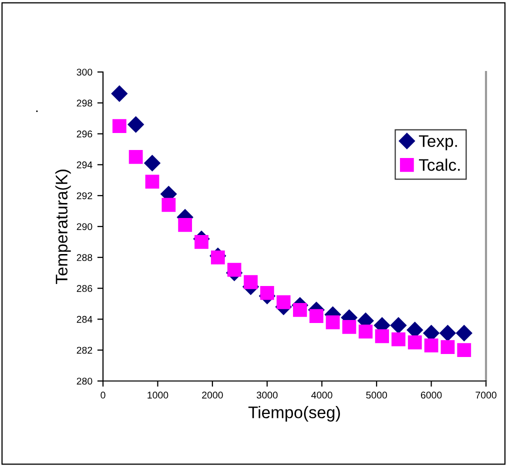 Image resolution: width=508 pixels, height=466 pixels. What do you see at coordinates (84, 258) in the screenshot?
I see `y-tick-label: 288` at bounding box center [84, 258].